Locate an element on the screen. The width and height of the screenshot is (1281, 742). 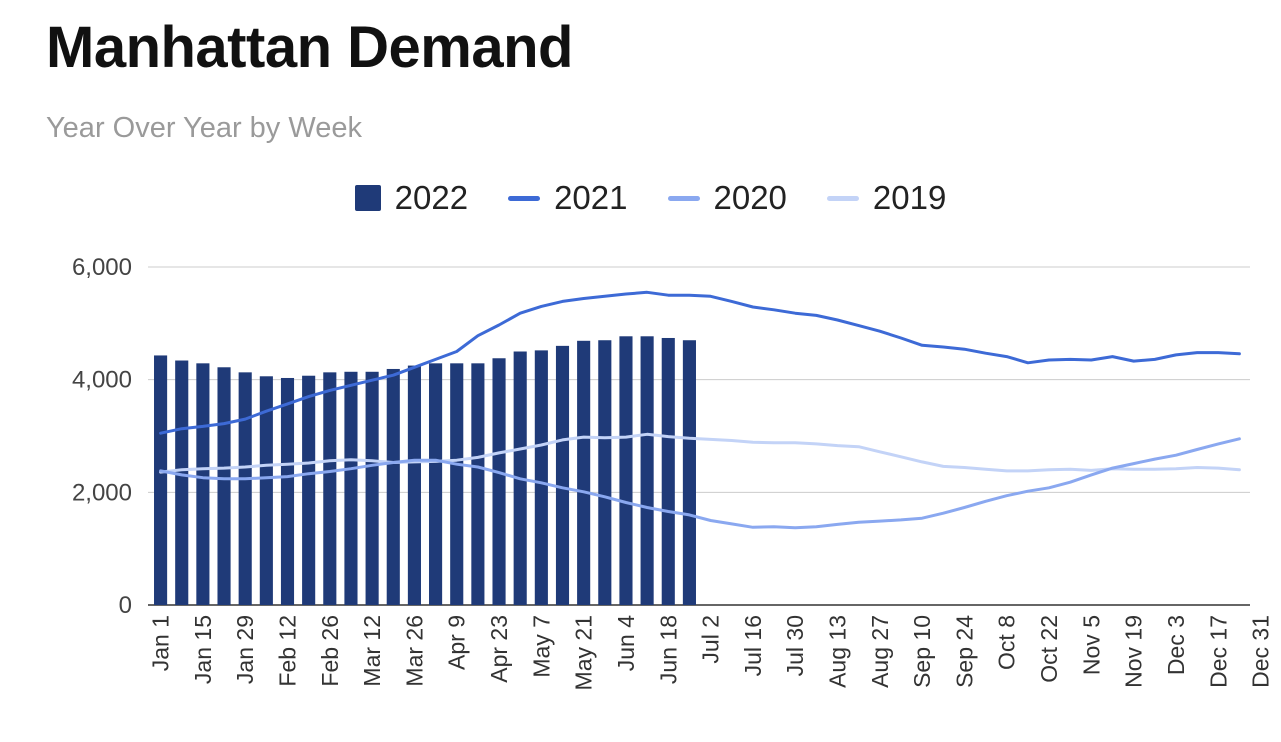
x-tick-label: Nov 19 is located at coordinates (1134, 651).